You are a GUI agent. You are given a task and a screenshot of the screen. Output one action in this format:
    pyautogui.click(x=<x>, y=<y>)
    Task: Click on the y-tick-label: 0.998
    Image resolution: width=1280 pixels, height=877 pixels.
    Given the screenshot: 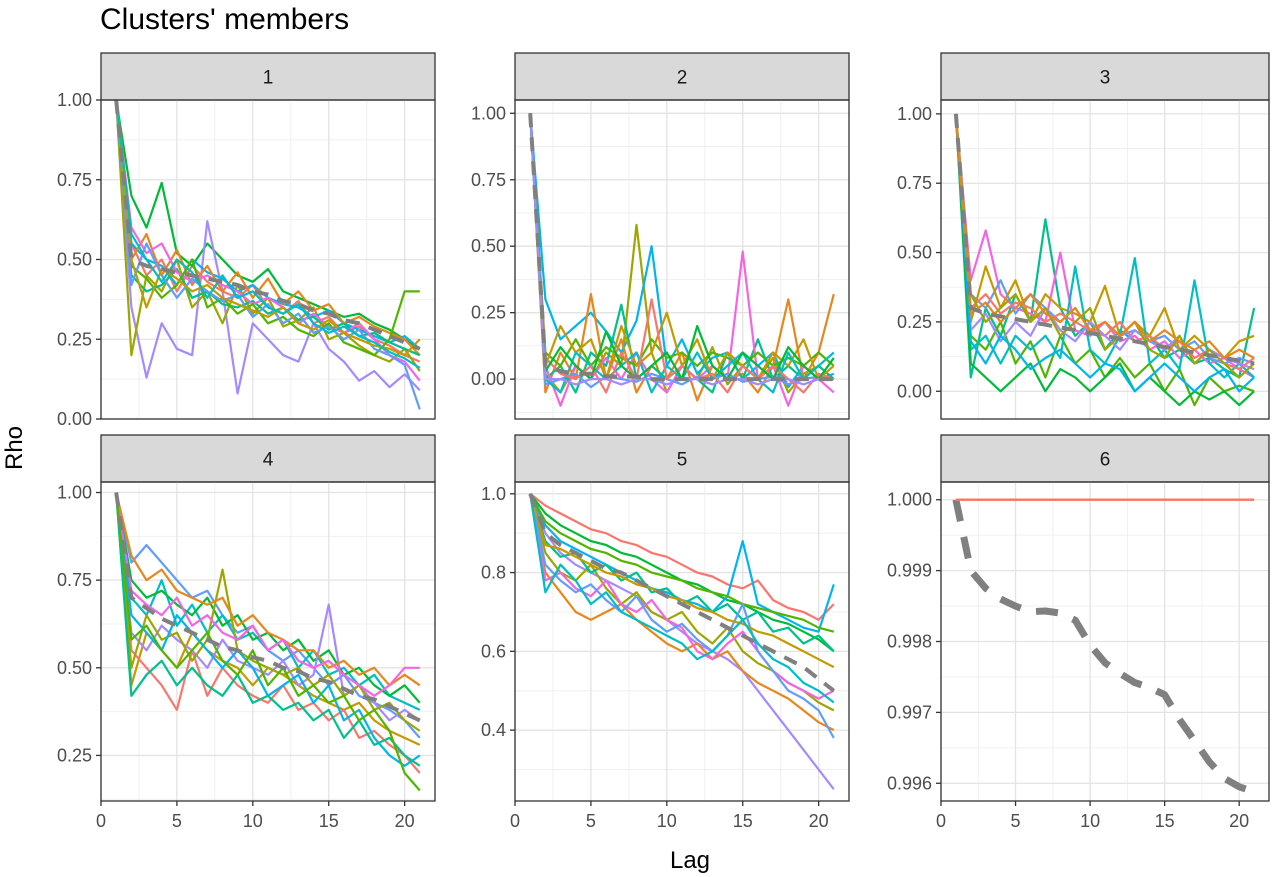 What is the action you would take?
    pyautogui.click(x=909, y=642)
    